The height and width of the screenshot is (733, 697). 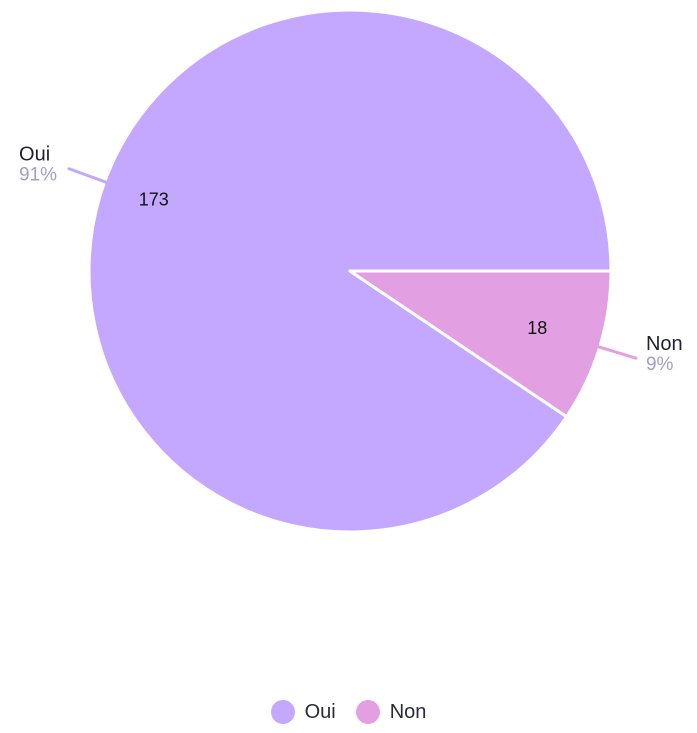 I want to click on slice-value-oui: 173, so click(x=154, y=200).